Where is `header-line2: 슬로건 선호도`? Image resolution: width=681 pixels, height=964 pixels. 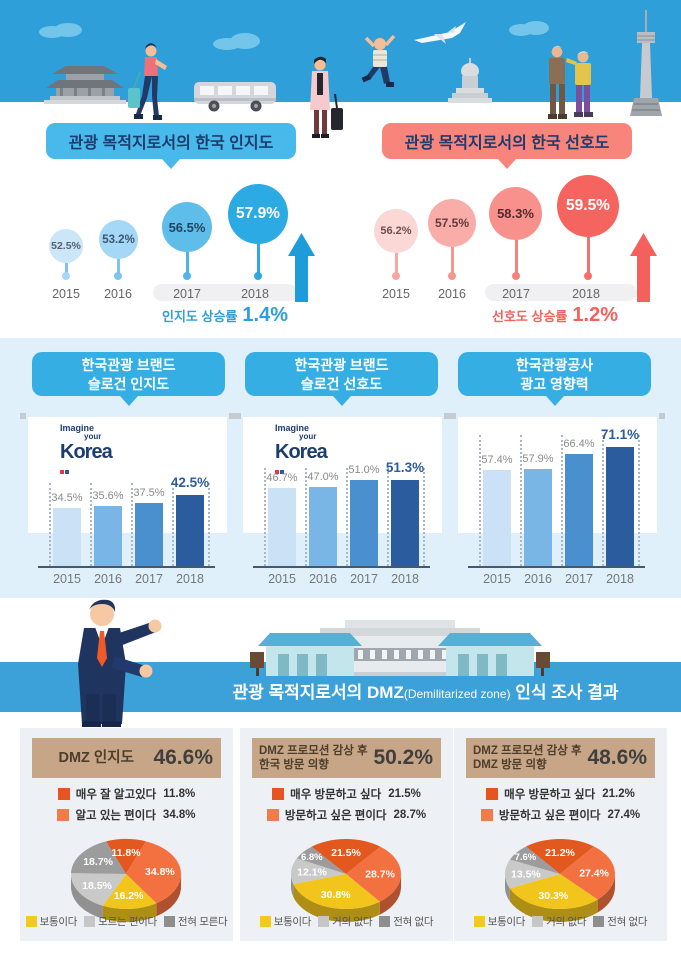 header-line2: 슬로건 선호도 is located at coordinates (341, 383).